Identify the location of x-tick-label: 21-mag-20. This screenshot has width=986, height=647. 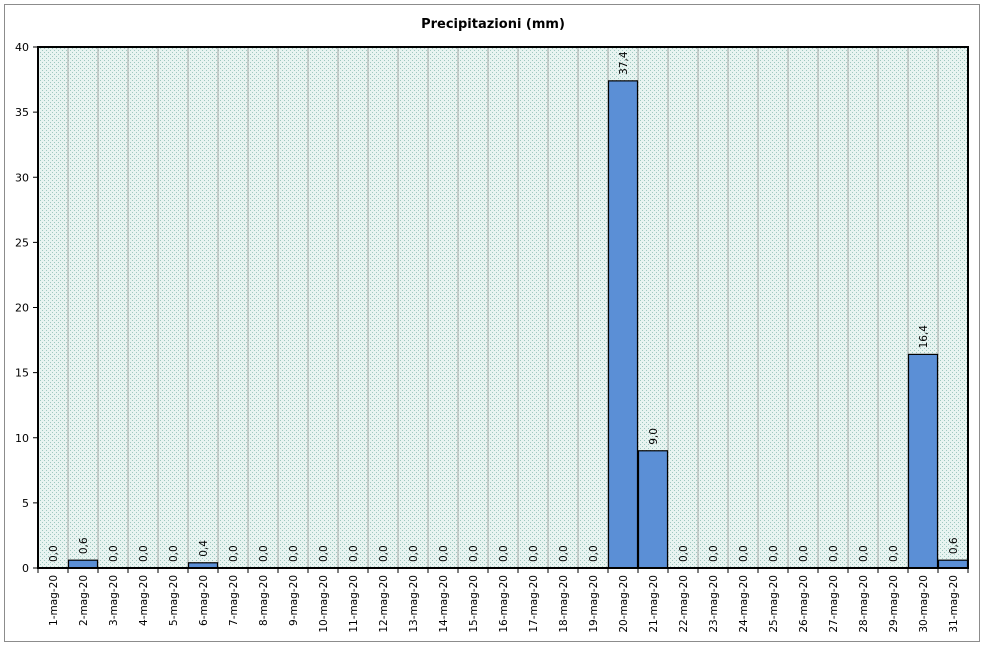
(654, 604).